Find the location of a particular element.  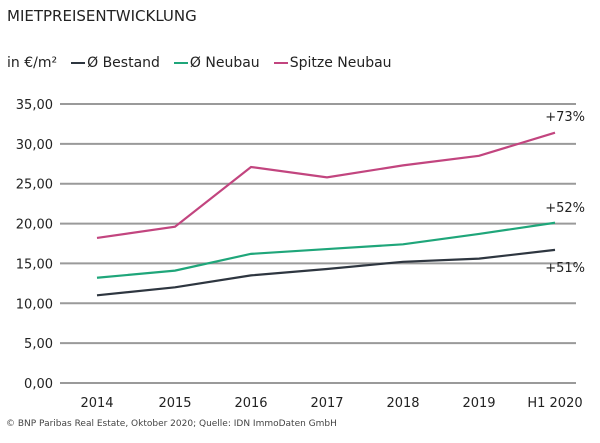

x-tick-label: 2017 is located at coordinates (326, 403).